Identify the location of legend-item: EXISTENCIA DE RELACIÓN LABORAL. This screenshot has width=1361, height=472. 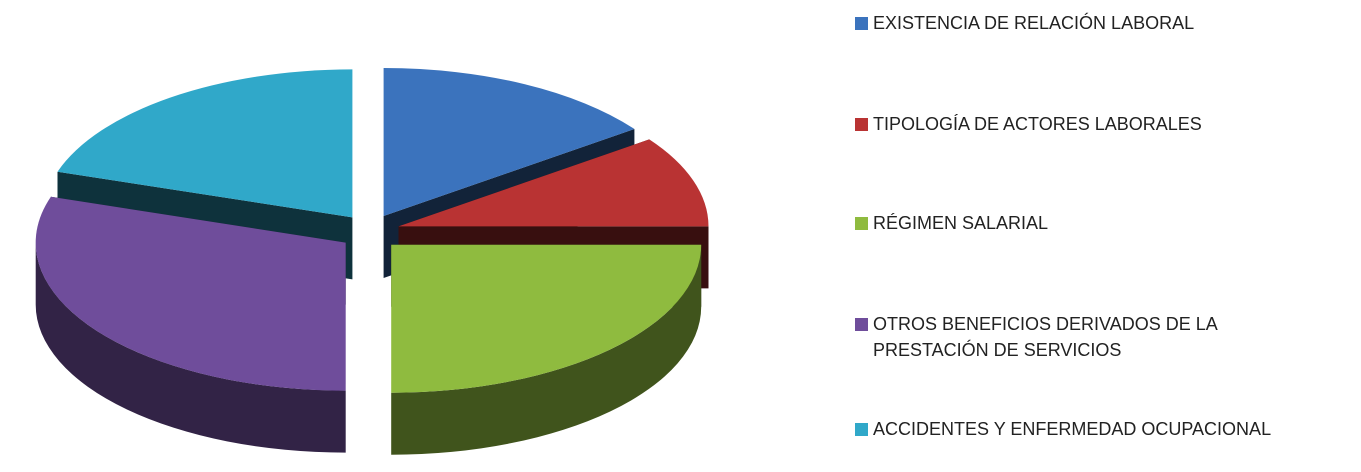
(1080, 23).